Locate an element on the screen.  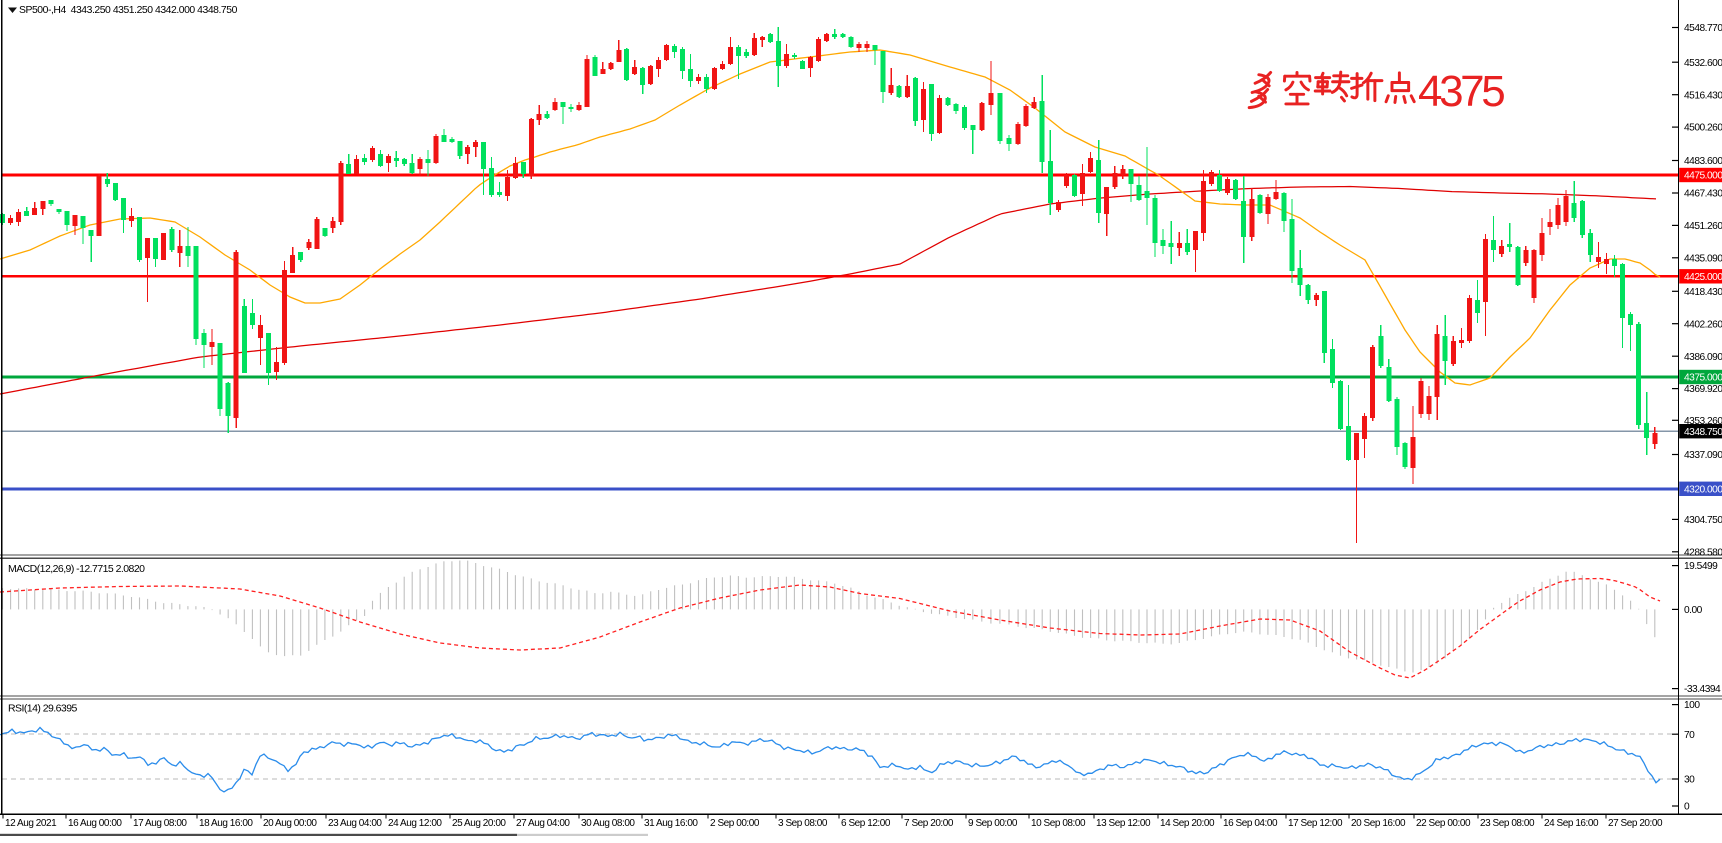
svg-text: 17 Aug 08:00 is located at coordinates (160, 823).